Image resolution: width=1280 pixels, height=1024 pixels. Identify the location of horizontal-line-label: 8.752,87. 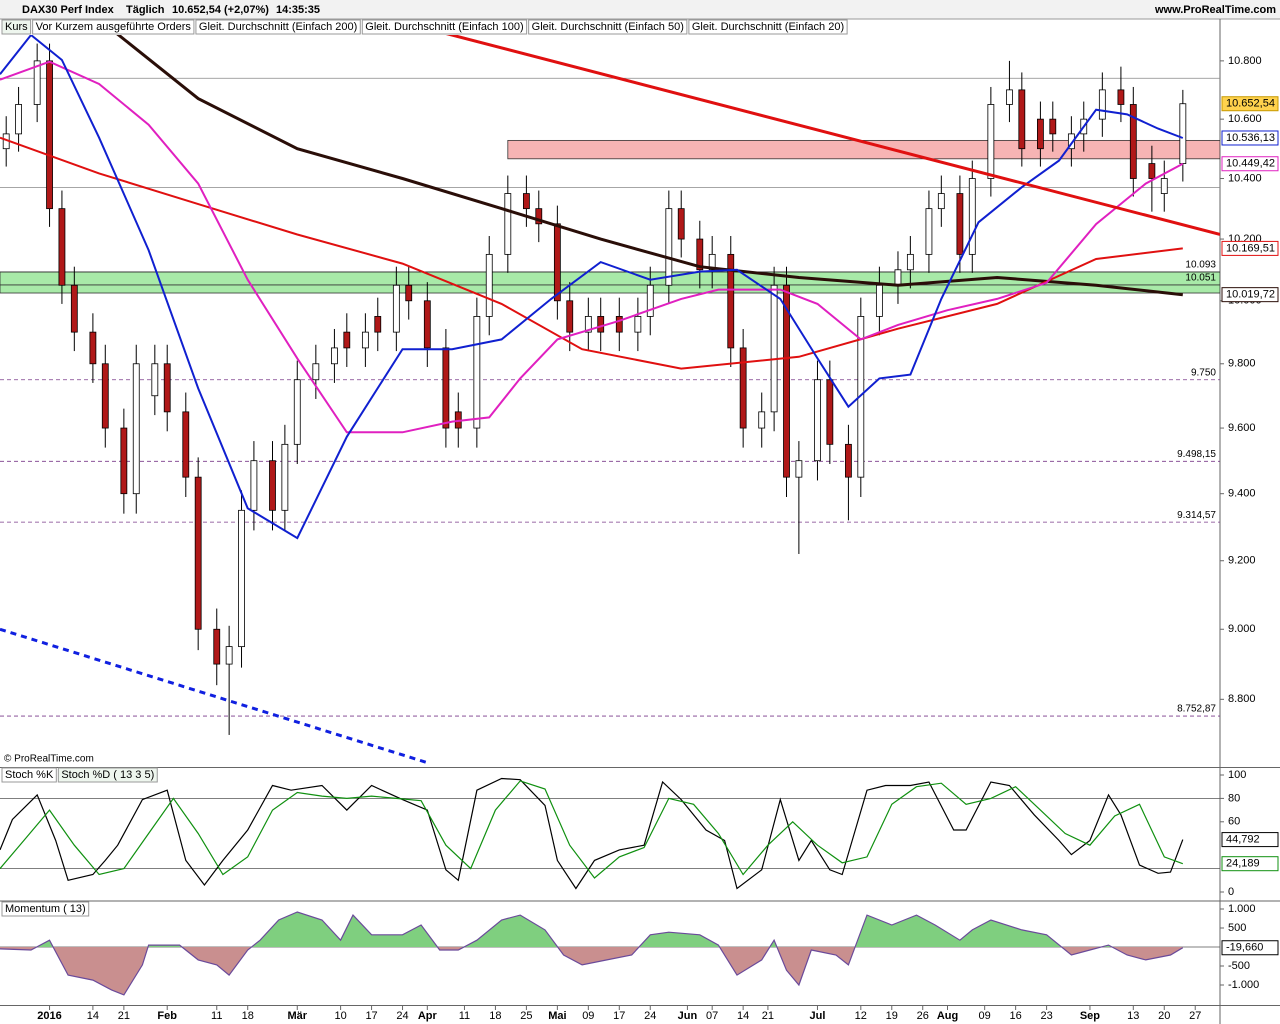
(1196, 709).